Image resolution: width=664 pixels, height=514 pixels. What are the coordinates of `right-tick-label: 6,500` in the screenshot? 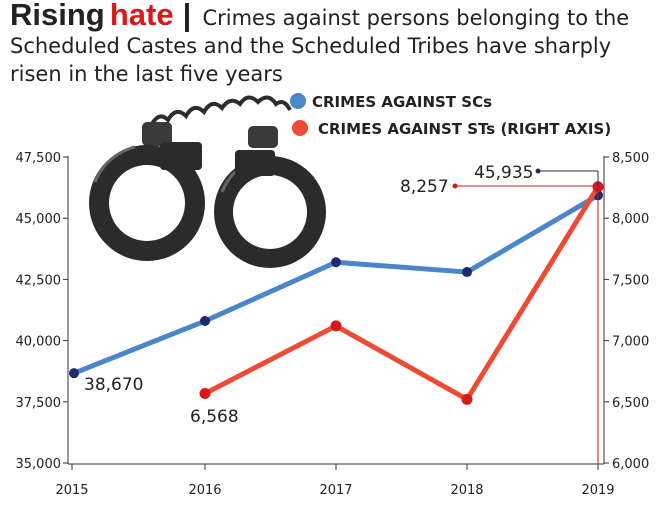 It's located at (630, 403).